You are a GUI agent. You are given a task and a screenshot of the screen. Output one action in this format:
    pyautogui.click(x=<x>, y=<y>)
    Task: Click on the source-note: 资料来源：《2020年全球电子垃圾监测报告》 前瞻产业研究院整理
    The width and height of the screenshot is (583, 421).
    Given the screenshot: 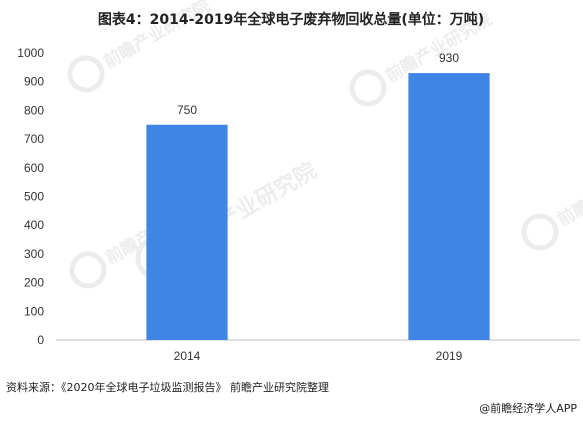 What is the action you would take?
    pyautogui.click(x=167, y=387)
    